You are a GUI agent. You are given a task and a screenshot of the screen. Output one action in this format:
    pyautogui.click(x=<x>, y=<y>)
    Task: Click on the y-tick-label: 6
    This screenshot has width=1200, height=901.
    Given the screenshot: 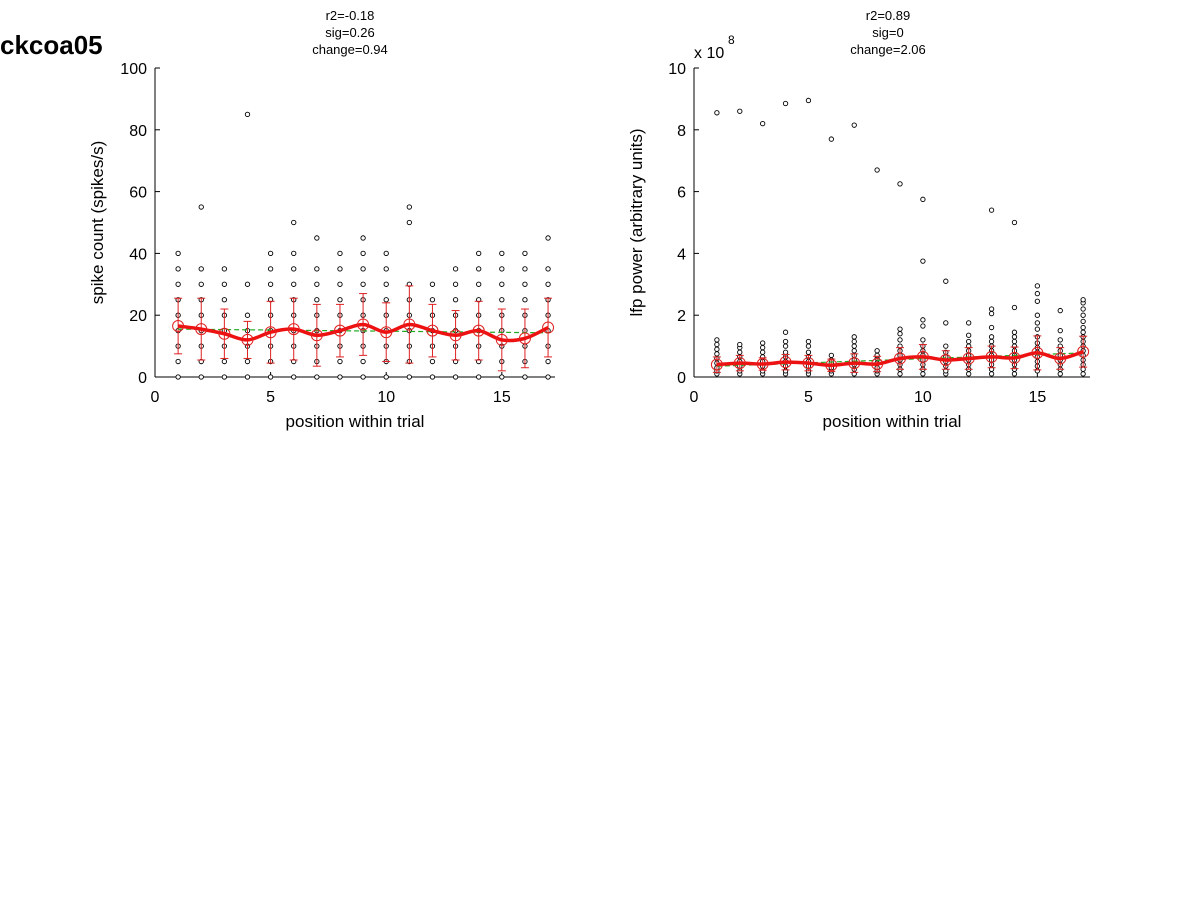 What is the action you would take?
    pyautogui.click(x=681, y=193)
    